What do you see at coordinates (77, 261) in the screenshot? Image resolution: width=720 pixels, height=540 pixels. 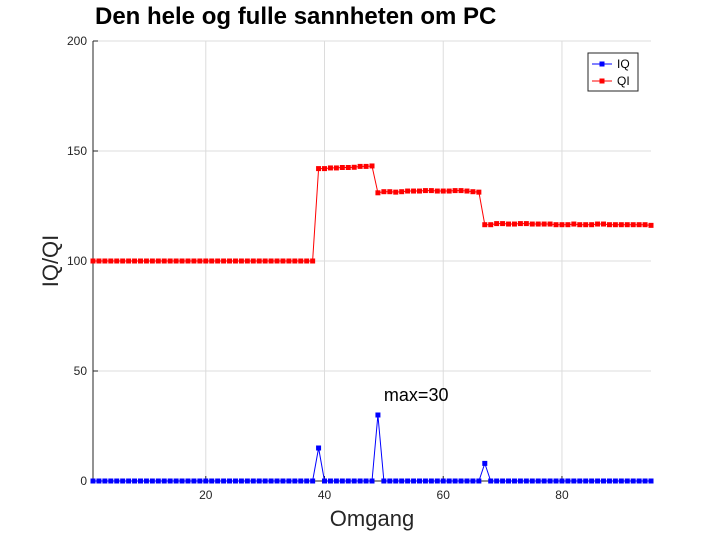 I see `y-tick-label: 100` at bounding box center [77, 261].